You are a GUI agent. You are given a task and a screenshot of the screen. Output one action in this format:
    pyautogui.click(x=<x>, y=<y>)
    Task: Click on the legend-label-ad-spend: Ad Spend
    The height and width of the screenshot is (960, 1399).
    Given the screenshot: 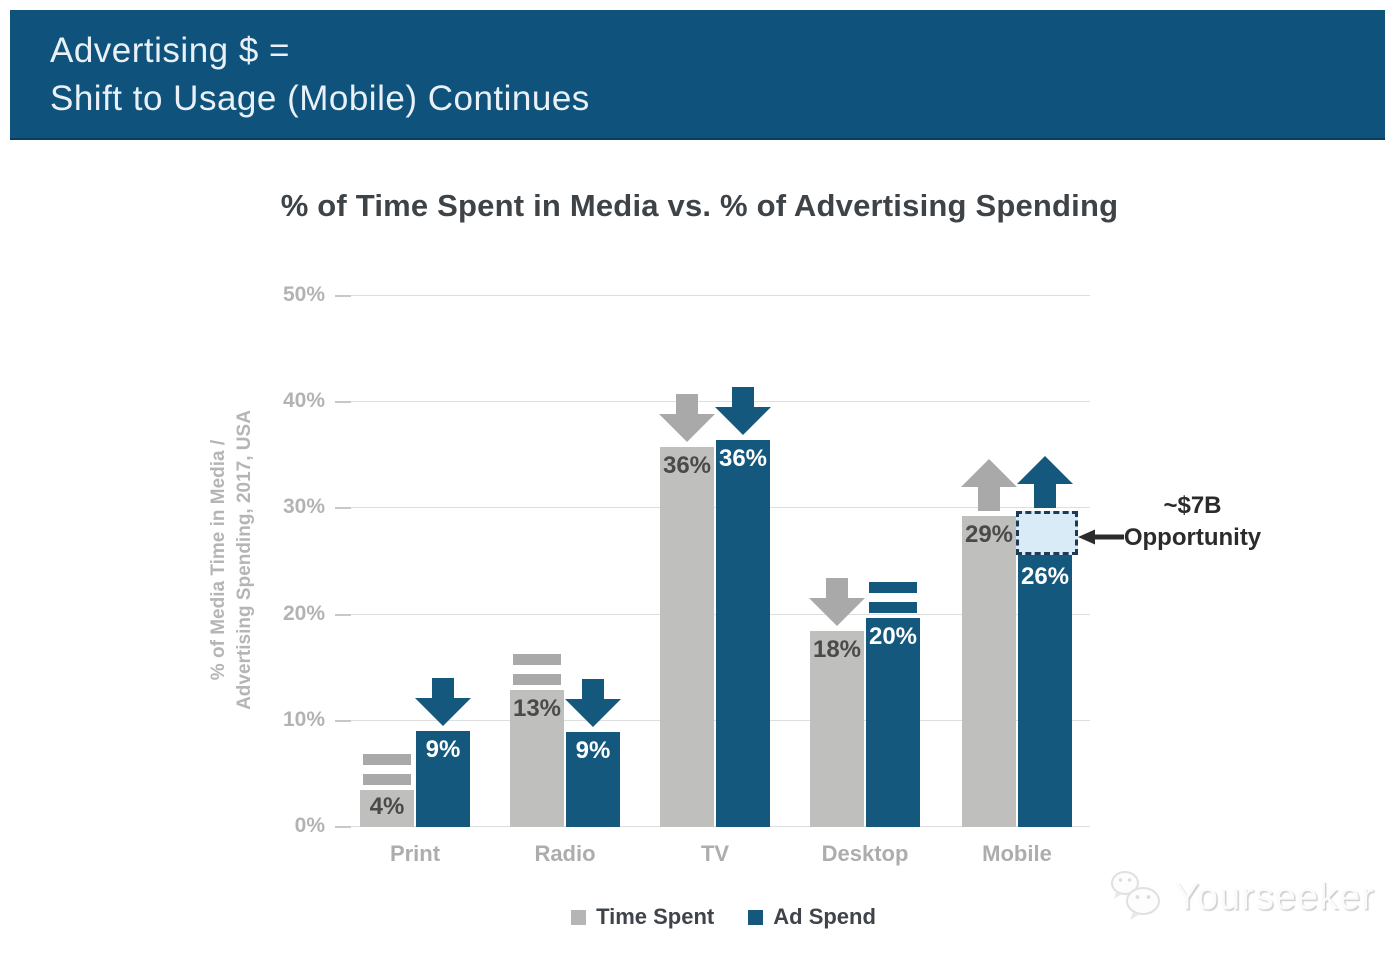 What is the action you would take?
    pyautogui.click(x=824, y=916)
    